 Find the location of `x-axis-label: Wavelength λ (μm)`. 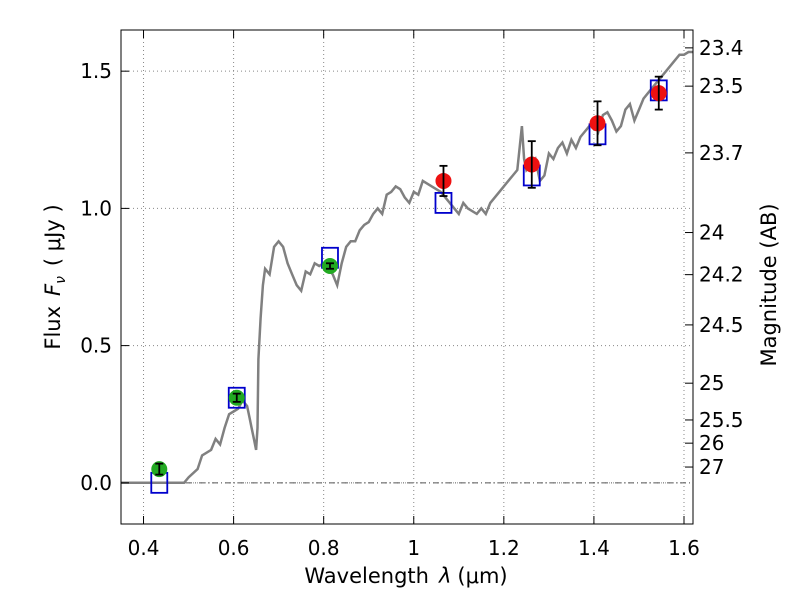

x-axis-label: Wavelength λ (μm) is located at coordinates (405, 576).